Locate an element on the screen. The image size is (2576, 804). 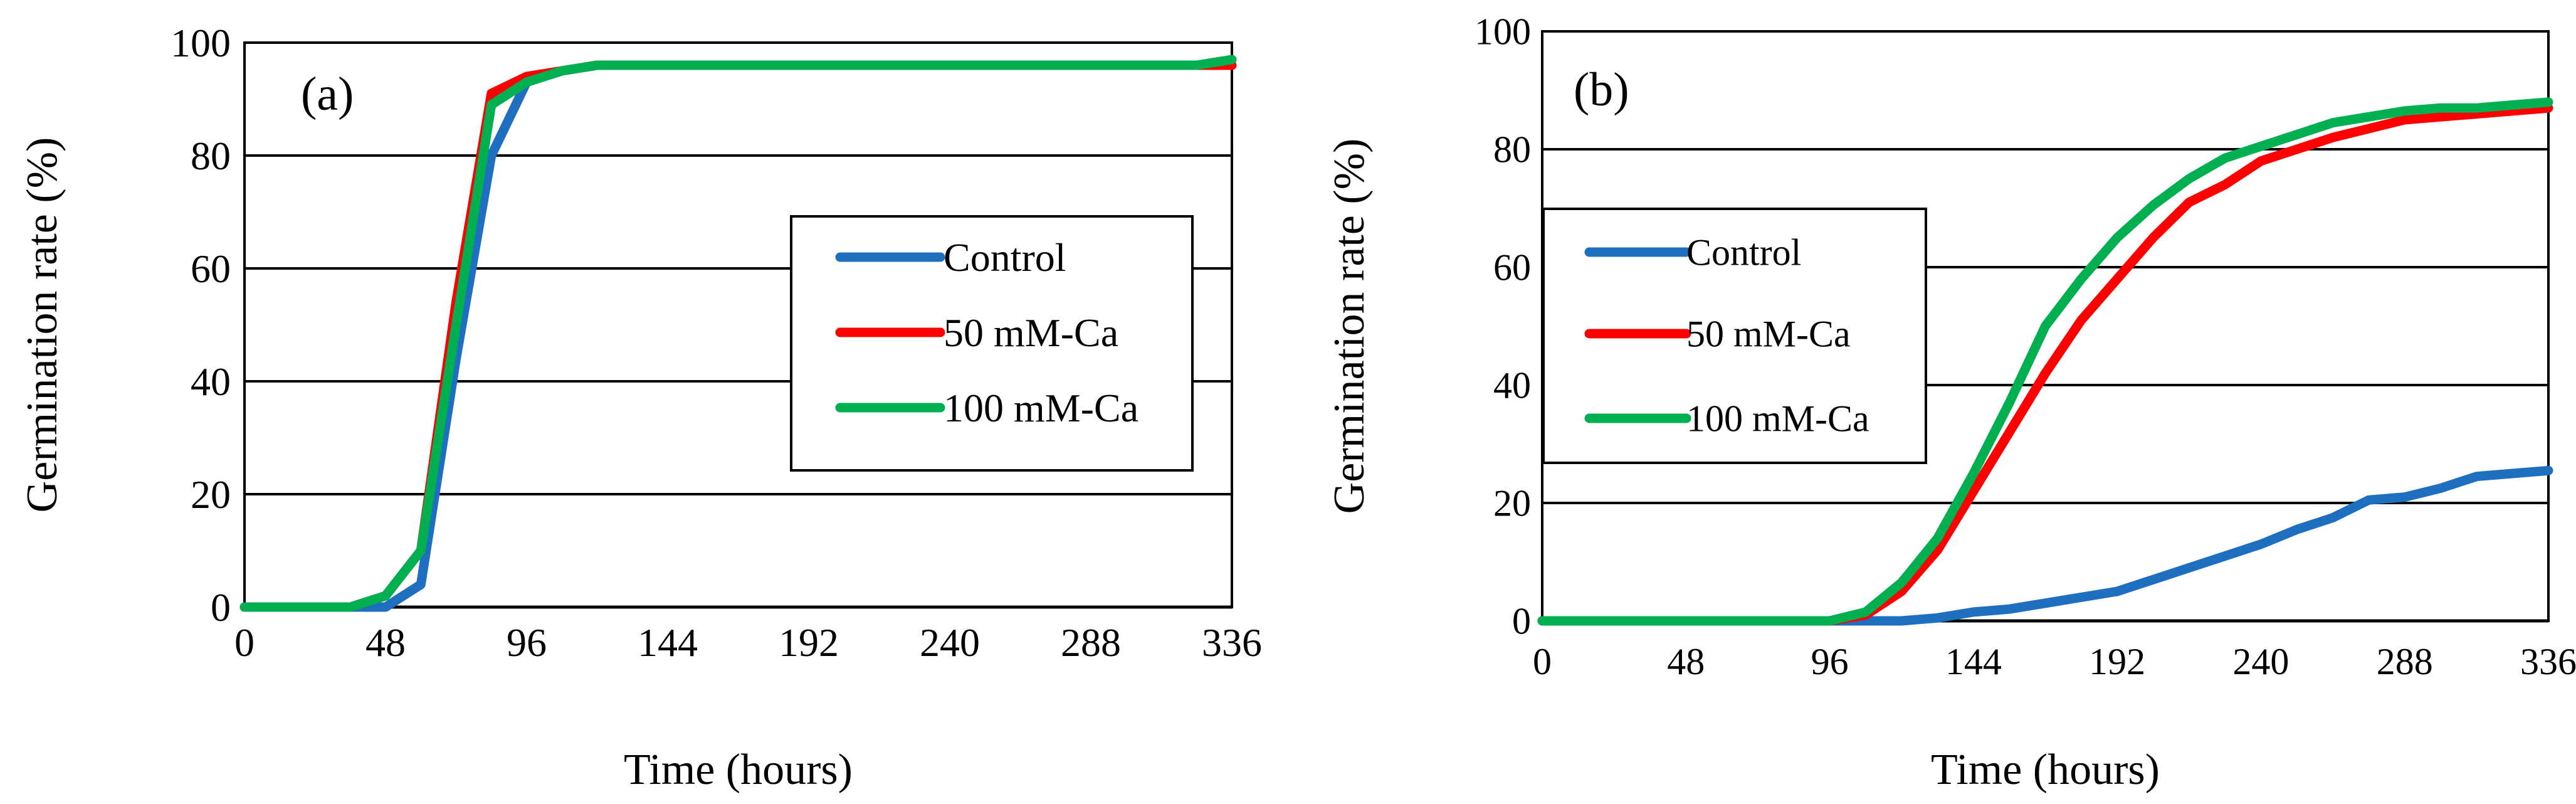
panel-label: (b) is located at coordinates (1601, 89).